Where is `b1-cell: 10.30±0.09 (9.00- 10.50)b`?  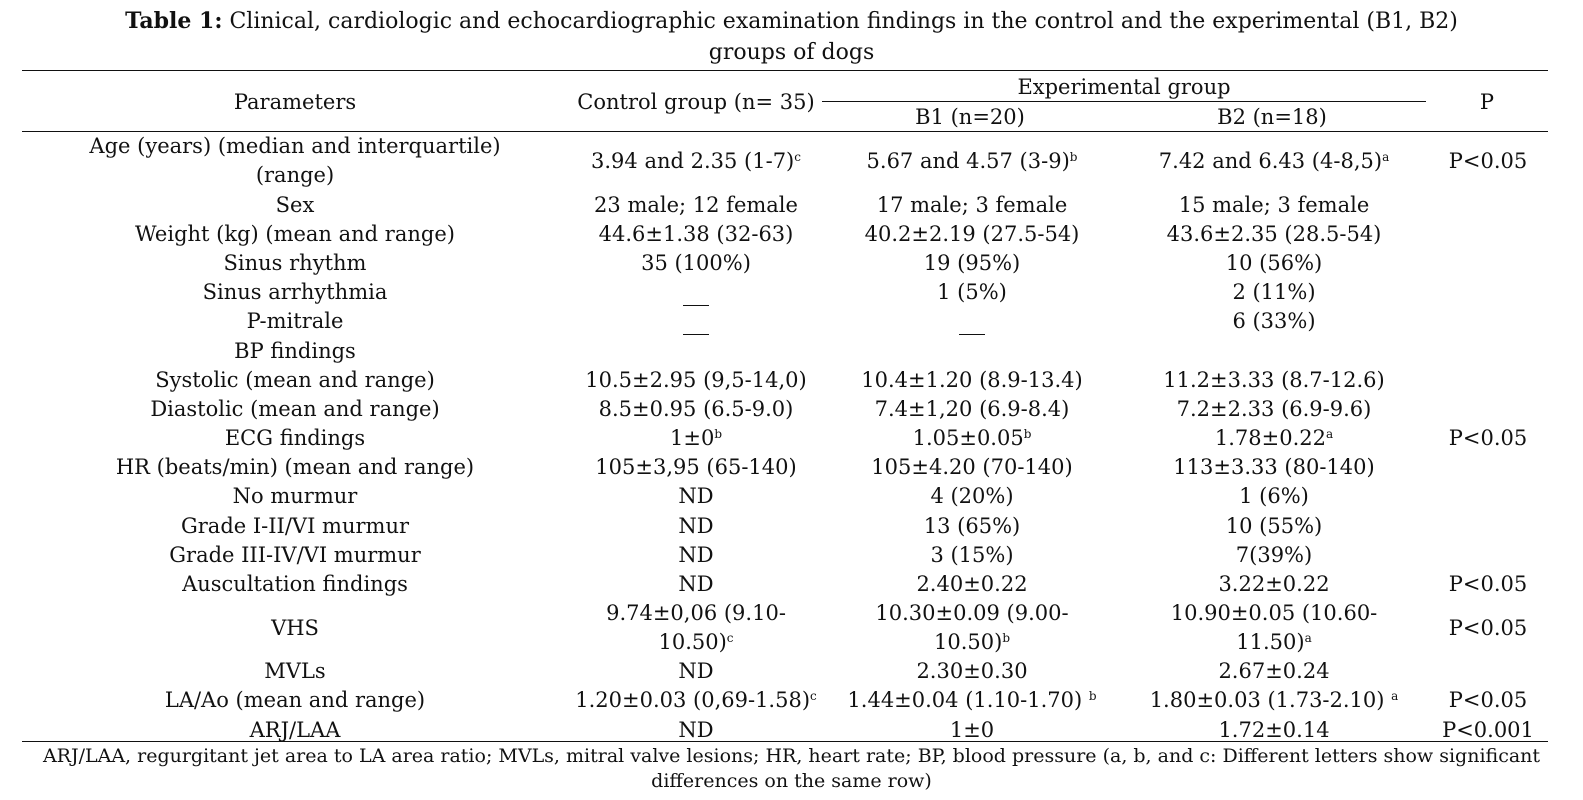
b1-cell: 10.30±0.09 (9.00- 10.50)b is located at coordinates (972, 628).